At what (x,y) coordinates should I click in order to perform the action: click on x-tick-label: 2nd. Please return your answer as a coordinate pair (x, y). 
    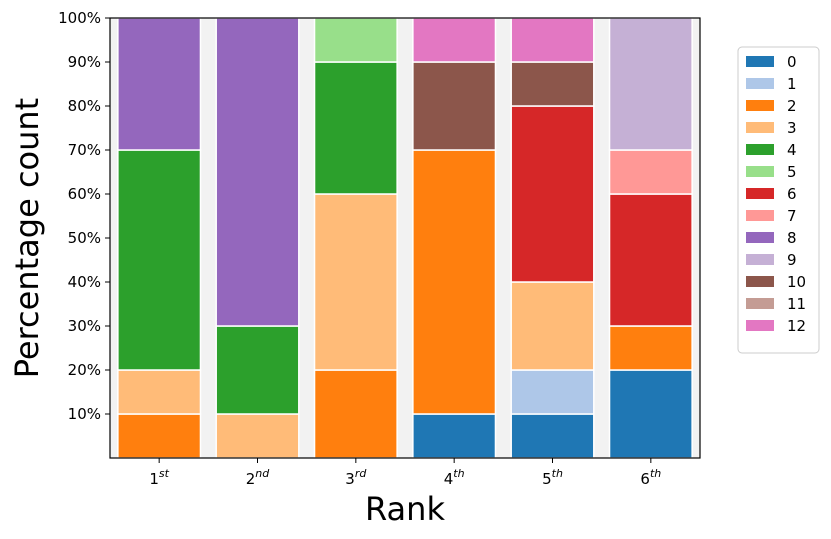
    Looking at the image, I should click on (258, 477).